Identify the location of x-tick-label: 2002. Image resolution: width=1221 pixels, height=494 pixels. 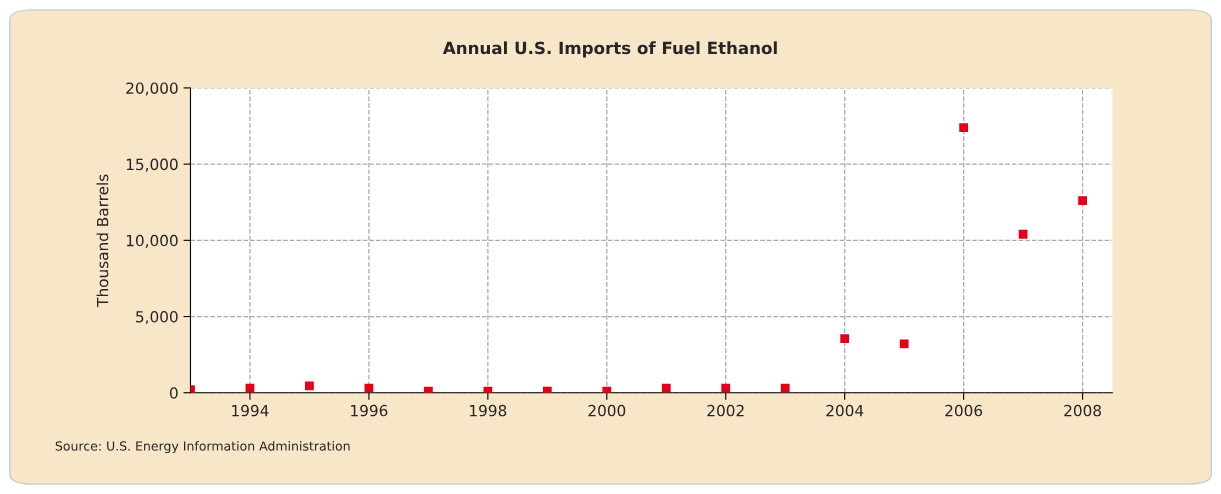
(725, 410).